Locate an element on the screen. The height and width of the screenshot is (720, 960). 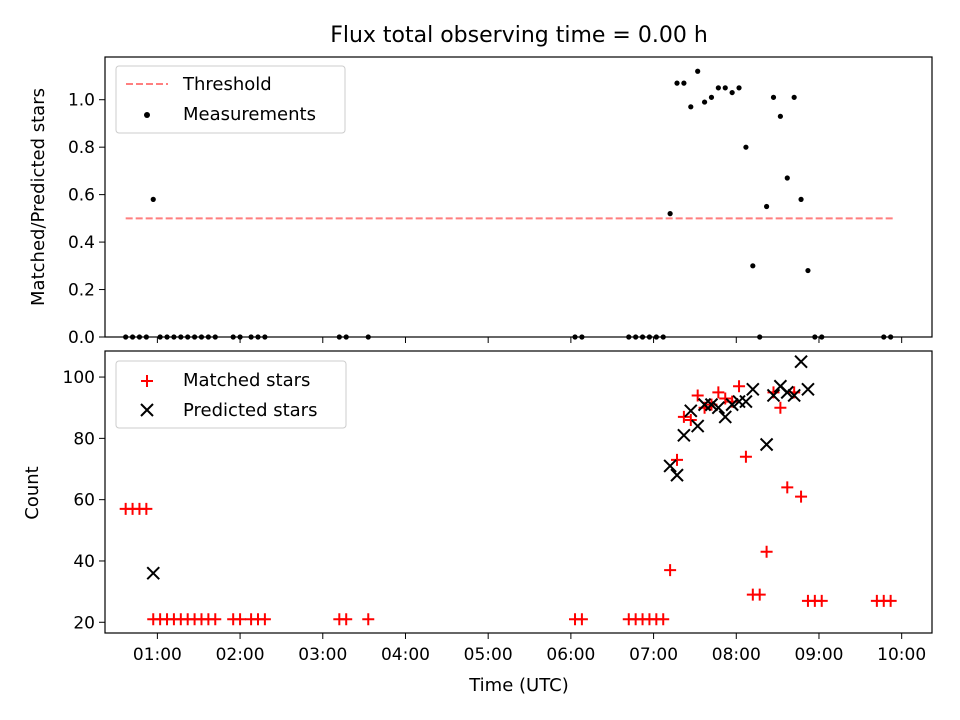
xtick-label: 02:00 is located at coordinates (240, 655).